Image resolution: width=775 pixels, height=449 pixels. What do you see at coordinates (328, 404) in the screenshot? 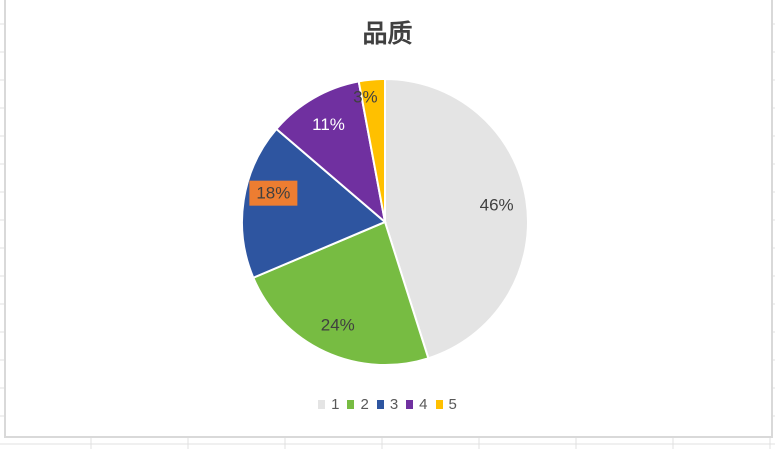
I see `legend-item: 1` at bounding box center [328, 404].